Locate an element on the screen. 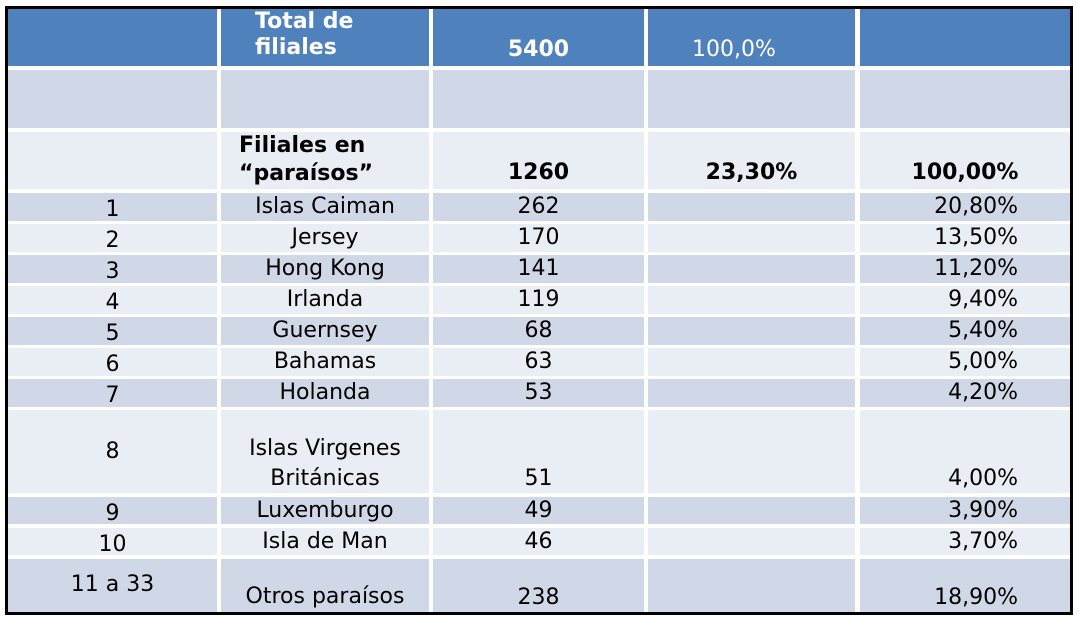  row-rank: 10 is located at coordinates (112, 542).